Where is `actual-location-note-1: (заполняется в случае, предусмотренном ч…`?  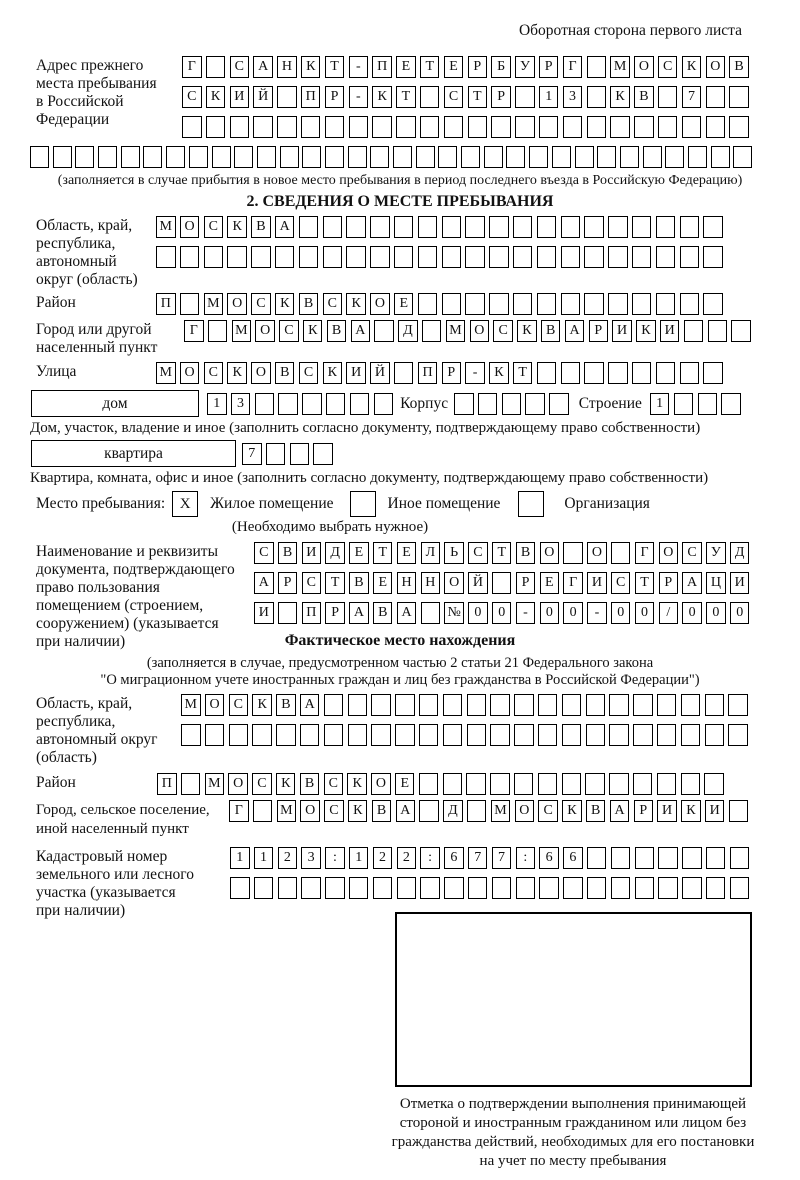
actual-location-note-1: (заполняется в случае, предусмотренном ч… is located at coordinates (400, 663).